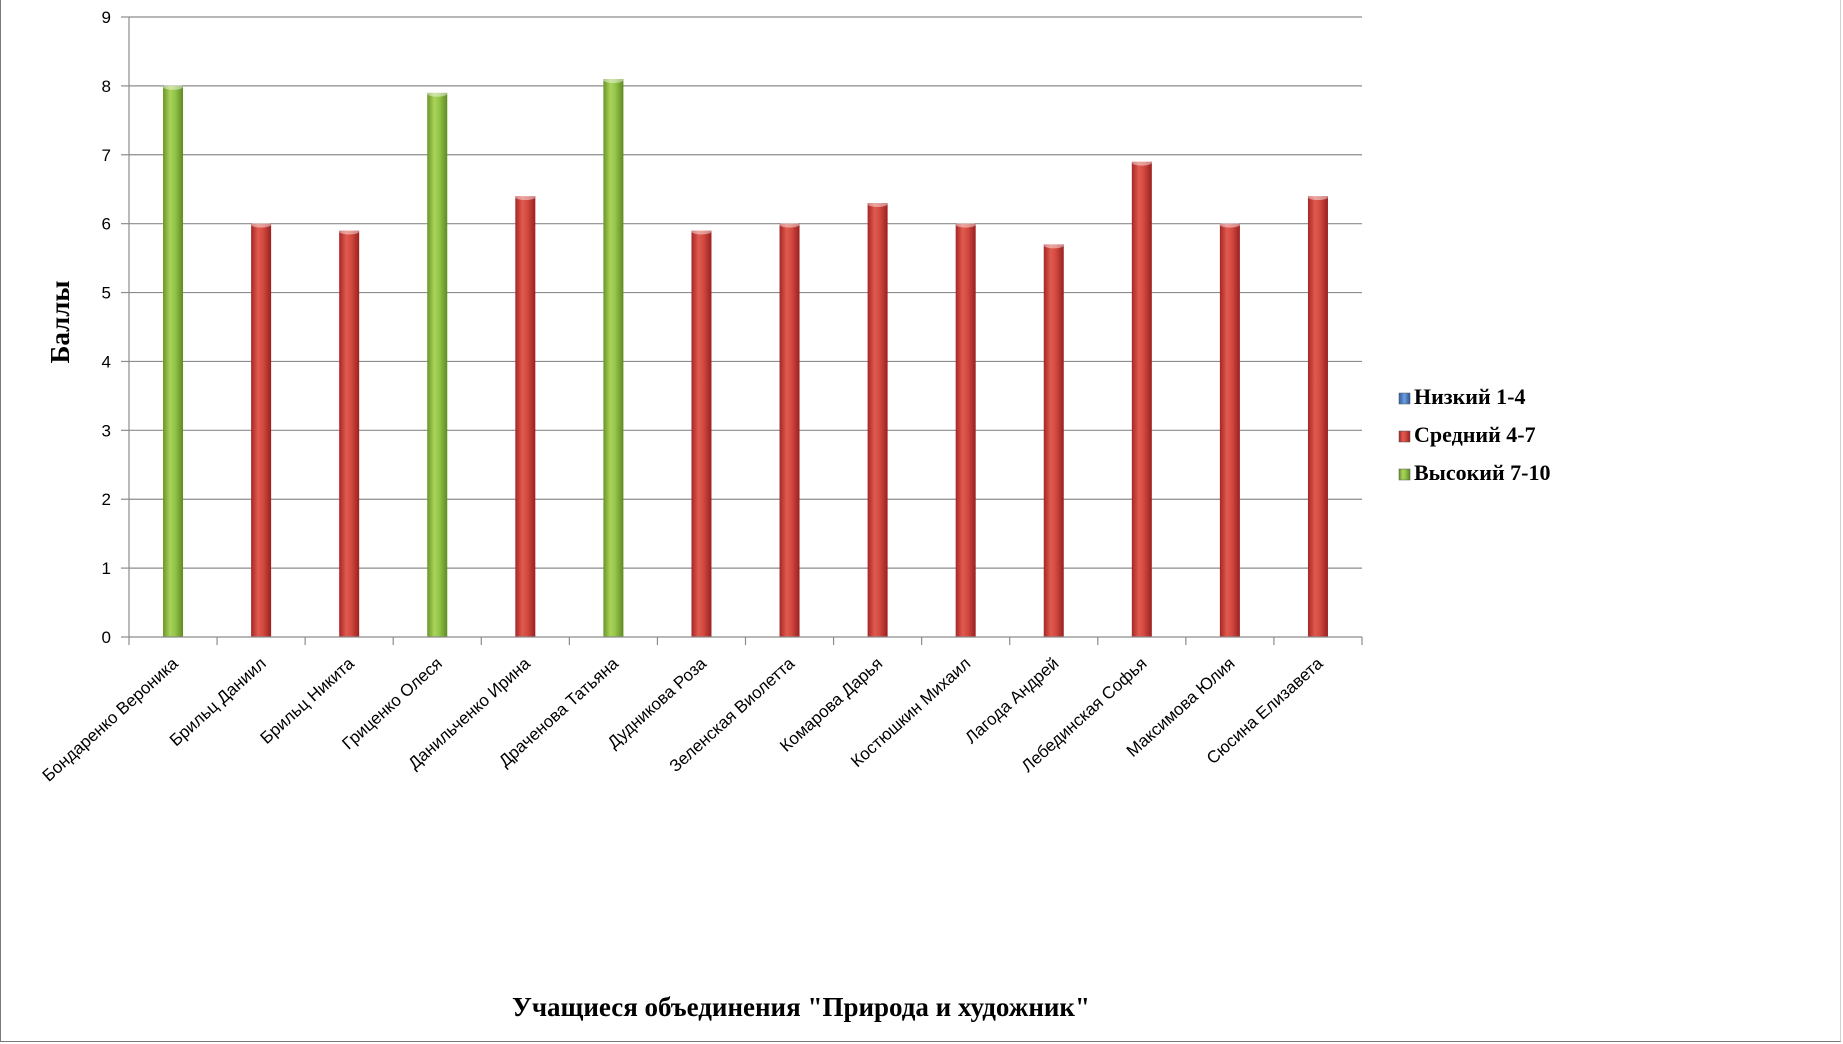  Describe the element at coordinates (106, 430) in the screenshot. I see `y-tick-label: 3` at that location.